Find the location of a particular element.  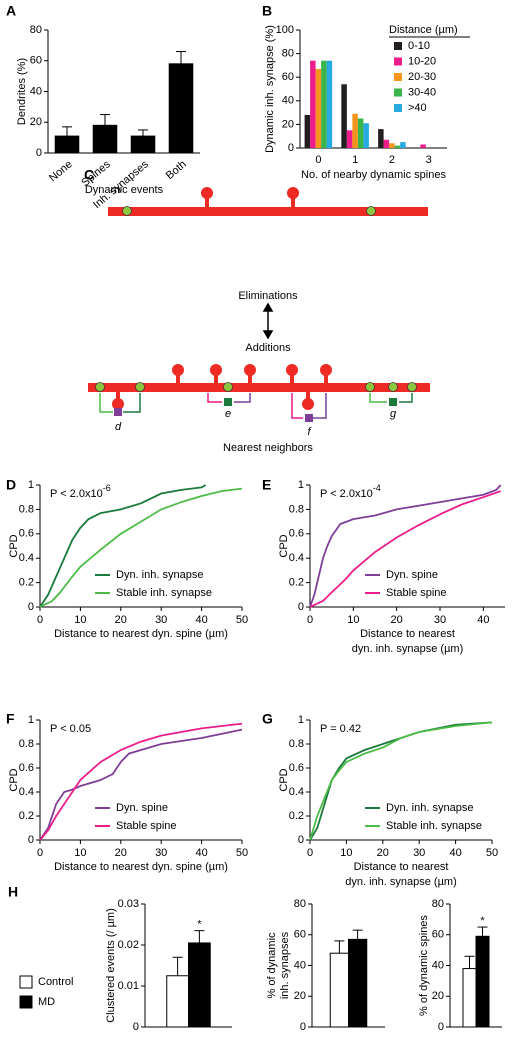

y-axis-label: CPD is located at coordinates (284, 545).